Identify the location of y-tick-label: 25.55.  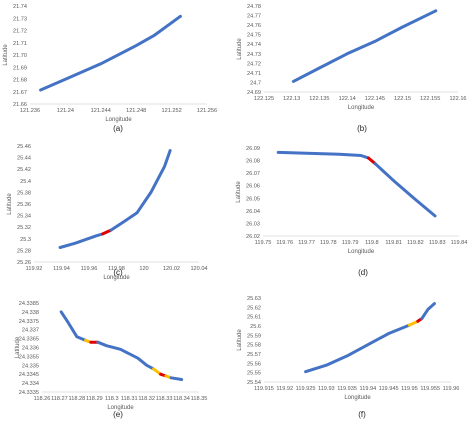
(254, 374).